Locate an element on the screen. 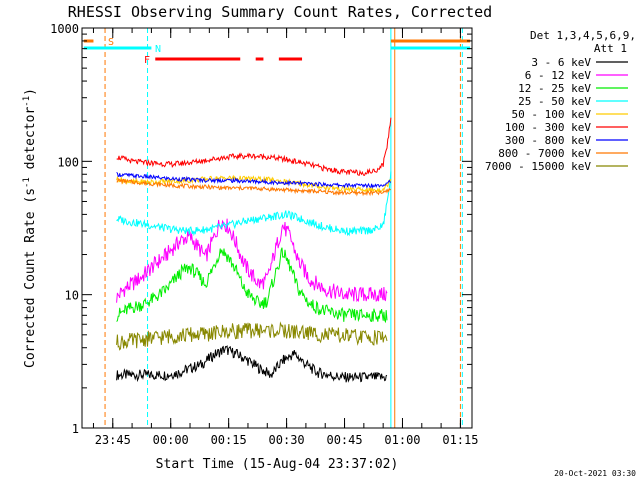  x-tick-label: 23:45 is located at coordinates (113, 440).